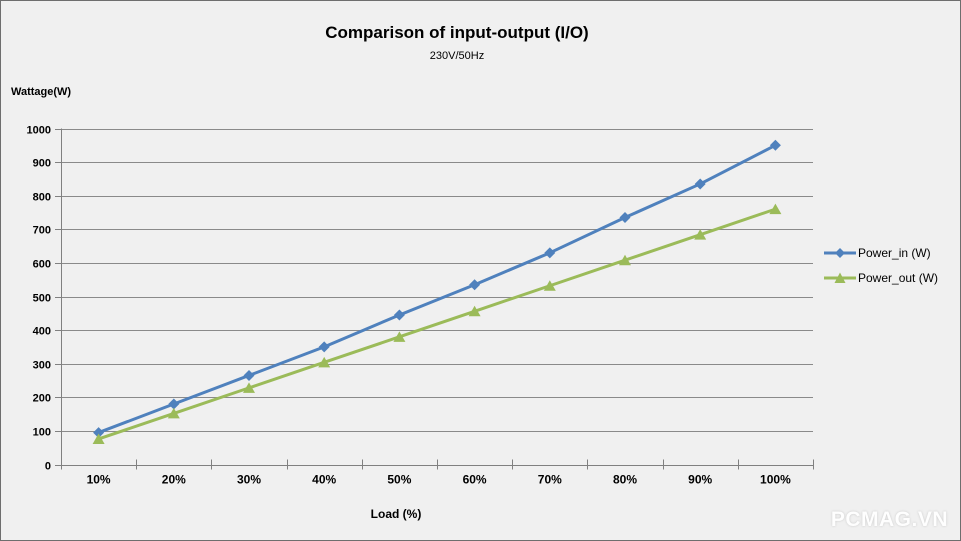  What do you see at coordinates (249, 480) in the screenshot?
I see `x-tick-label: 30%` at bounding box center [249, 480].